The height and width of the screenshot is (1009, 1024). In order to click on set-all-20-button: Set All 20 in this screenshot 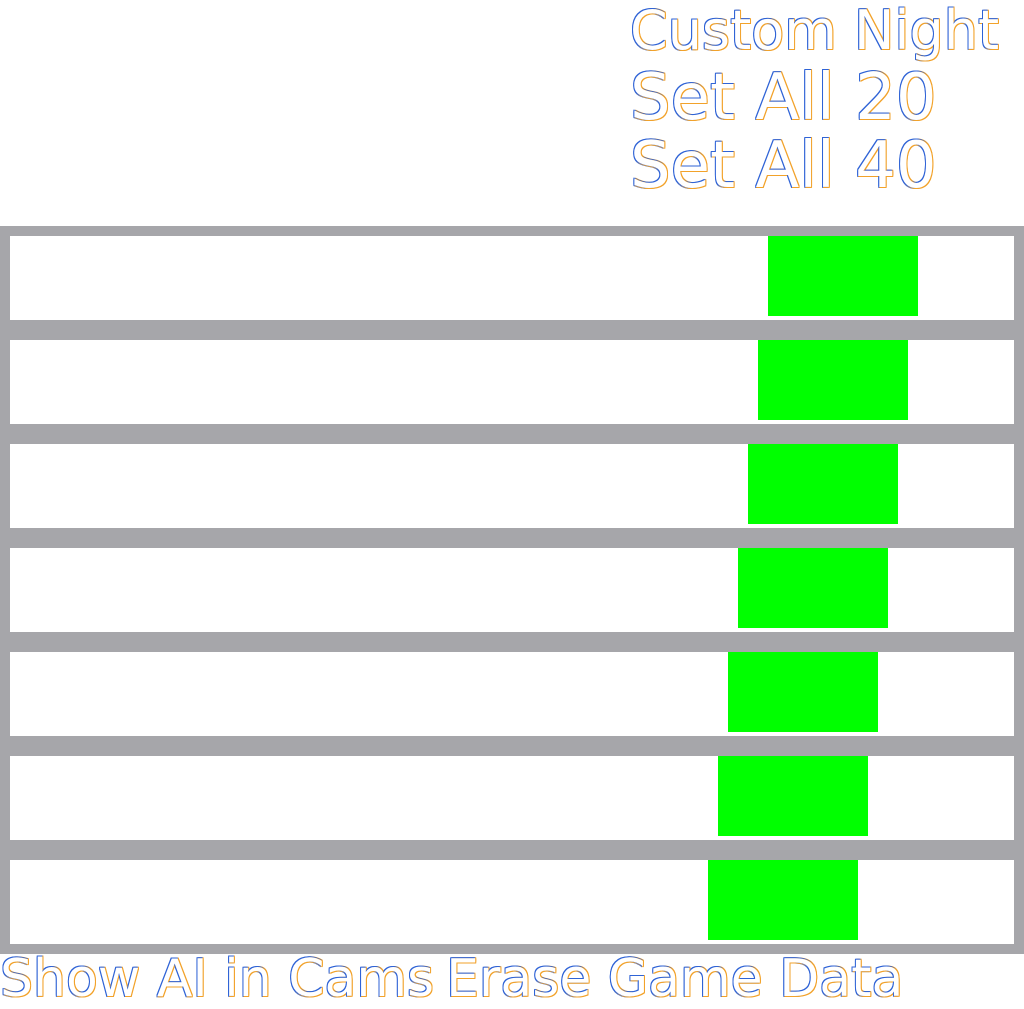, I will do `click(783, 98)`.